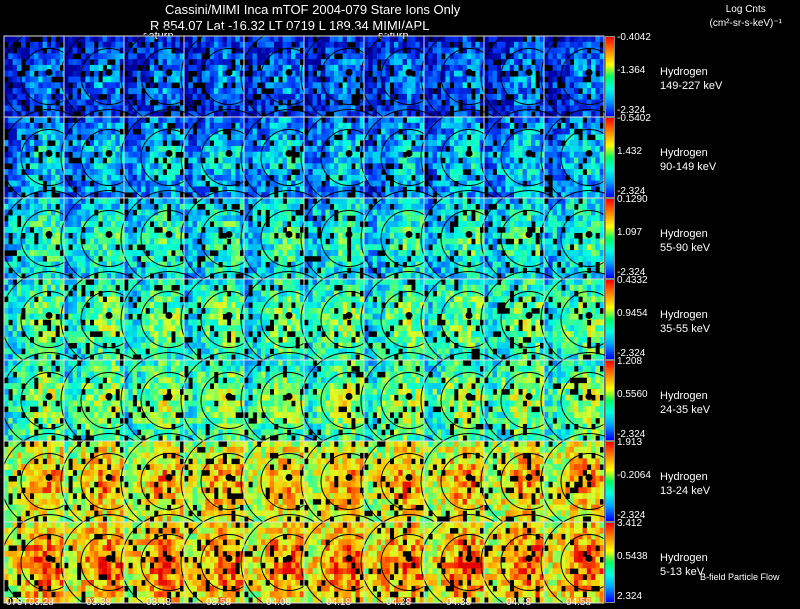  I want to click on species-label: Hydrogen 35-55 keV, so click(685, 322).